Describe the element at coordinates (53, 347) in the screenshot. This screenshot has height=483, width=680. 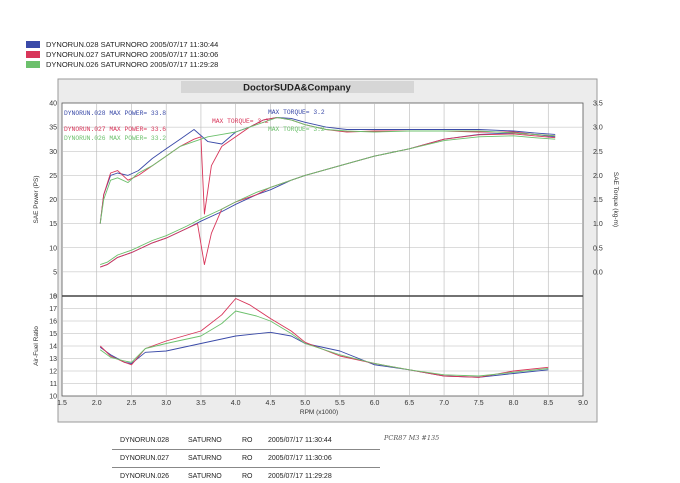
I see `afr-tick-label: 14` at that location.